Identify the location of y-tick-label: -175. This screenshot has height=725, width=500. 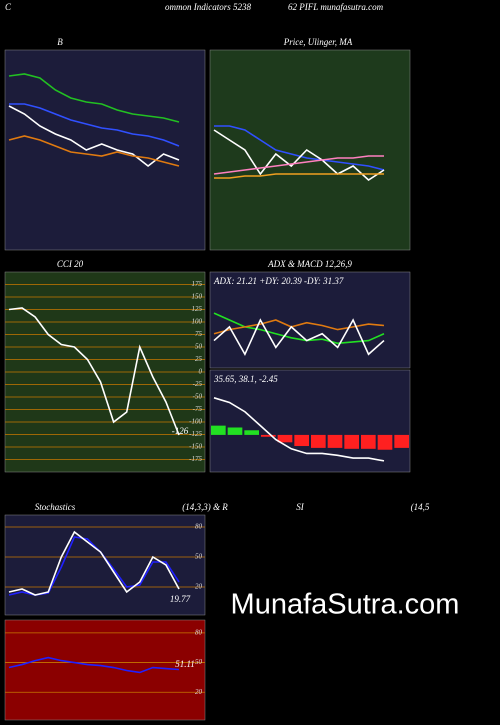
(195, 459).